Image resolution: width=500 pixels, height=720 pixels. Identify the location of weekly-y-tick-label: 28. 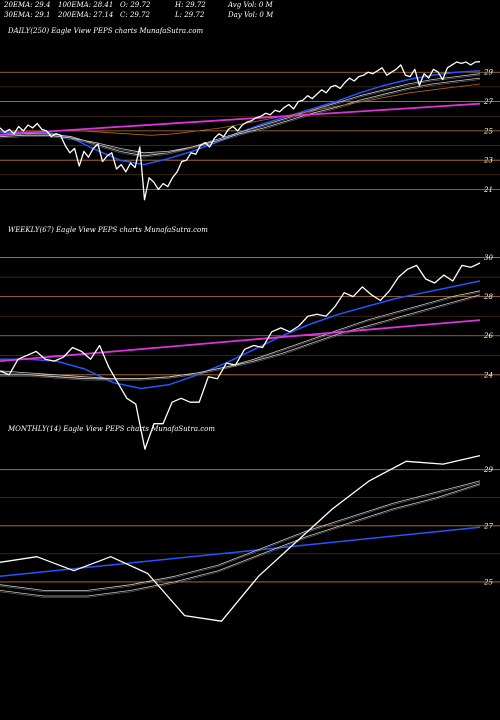
(488, 297).